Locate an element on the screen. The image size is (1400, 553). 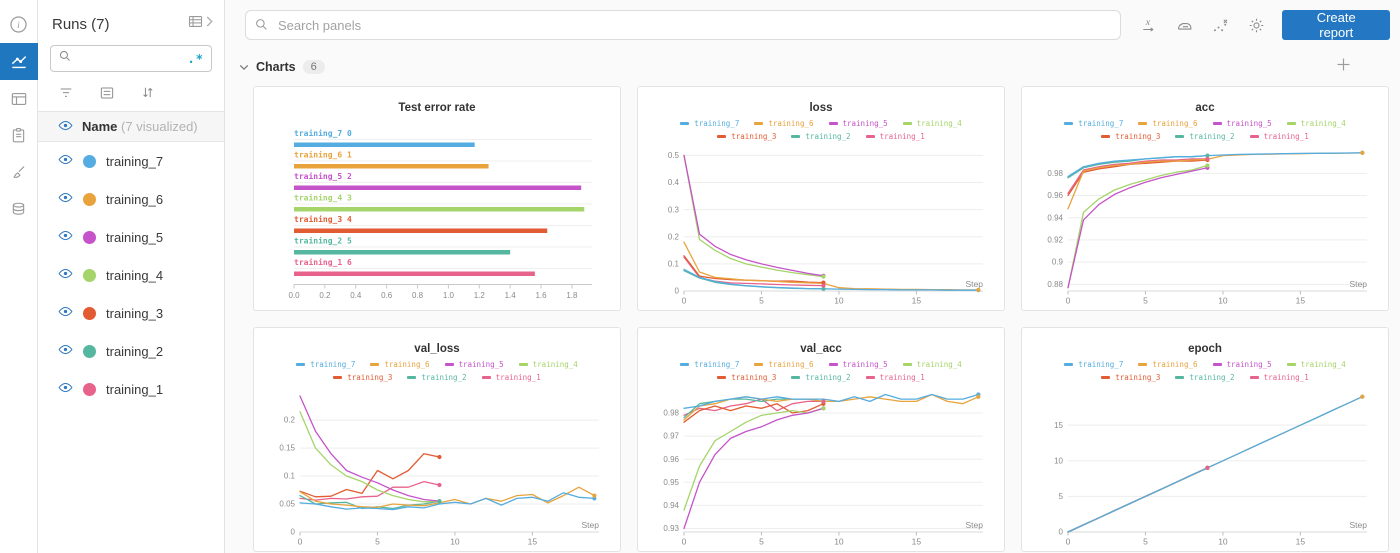
runs-title: Runs (7) is located at coordinates (81, 24).